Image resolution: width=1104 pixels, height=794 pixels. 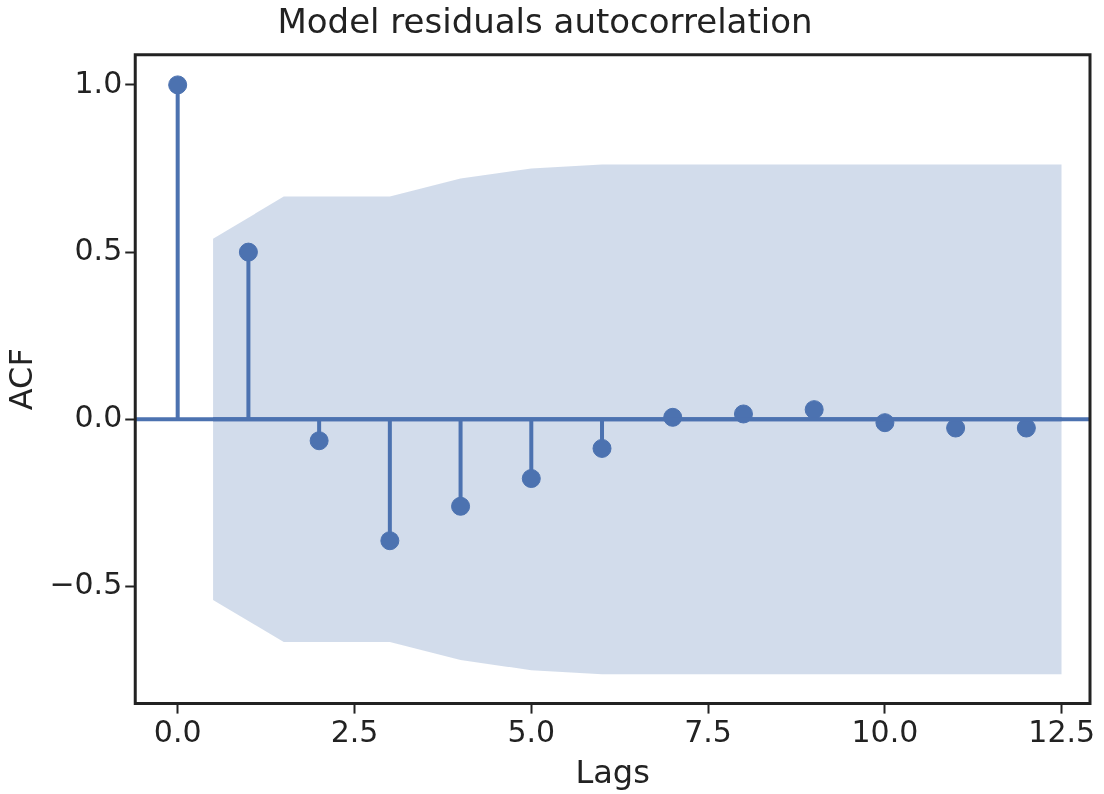 I want to click on y-tick-label: 0.0, so click(x=98, y=417).